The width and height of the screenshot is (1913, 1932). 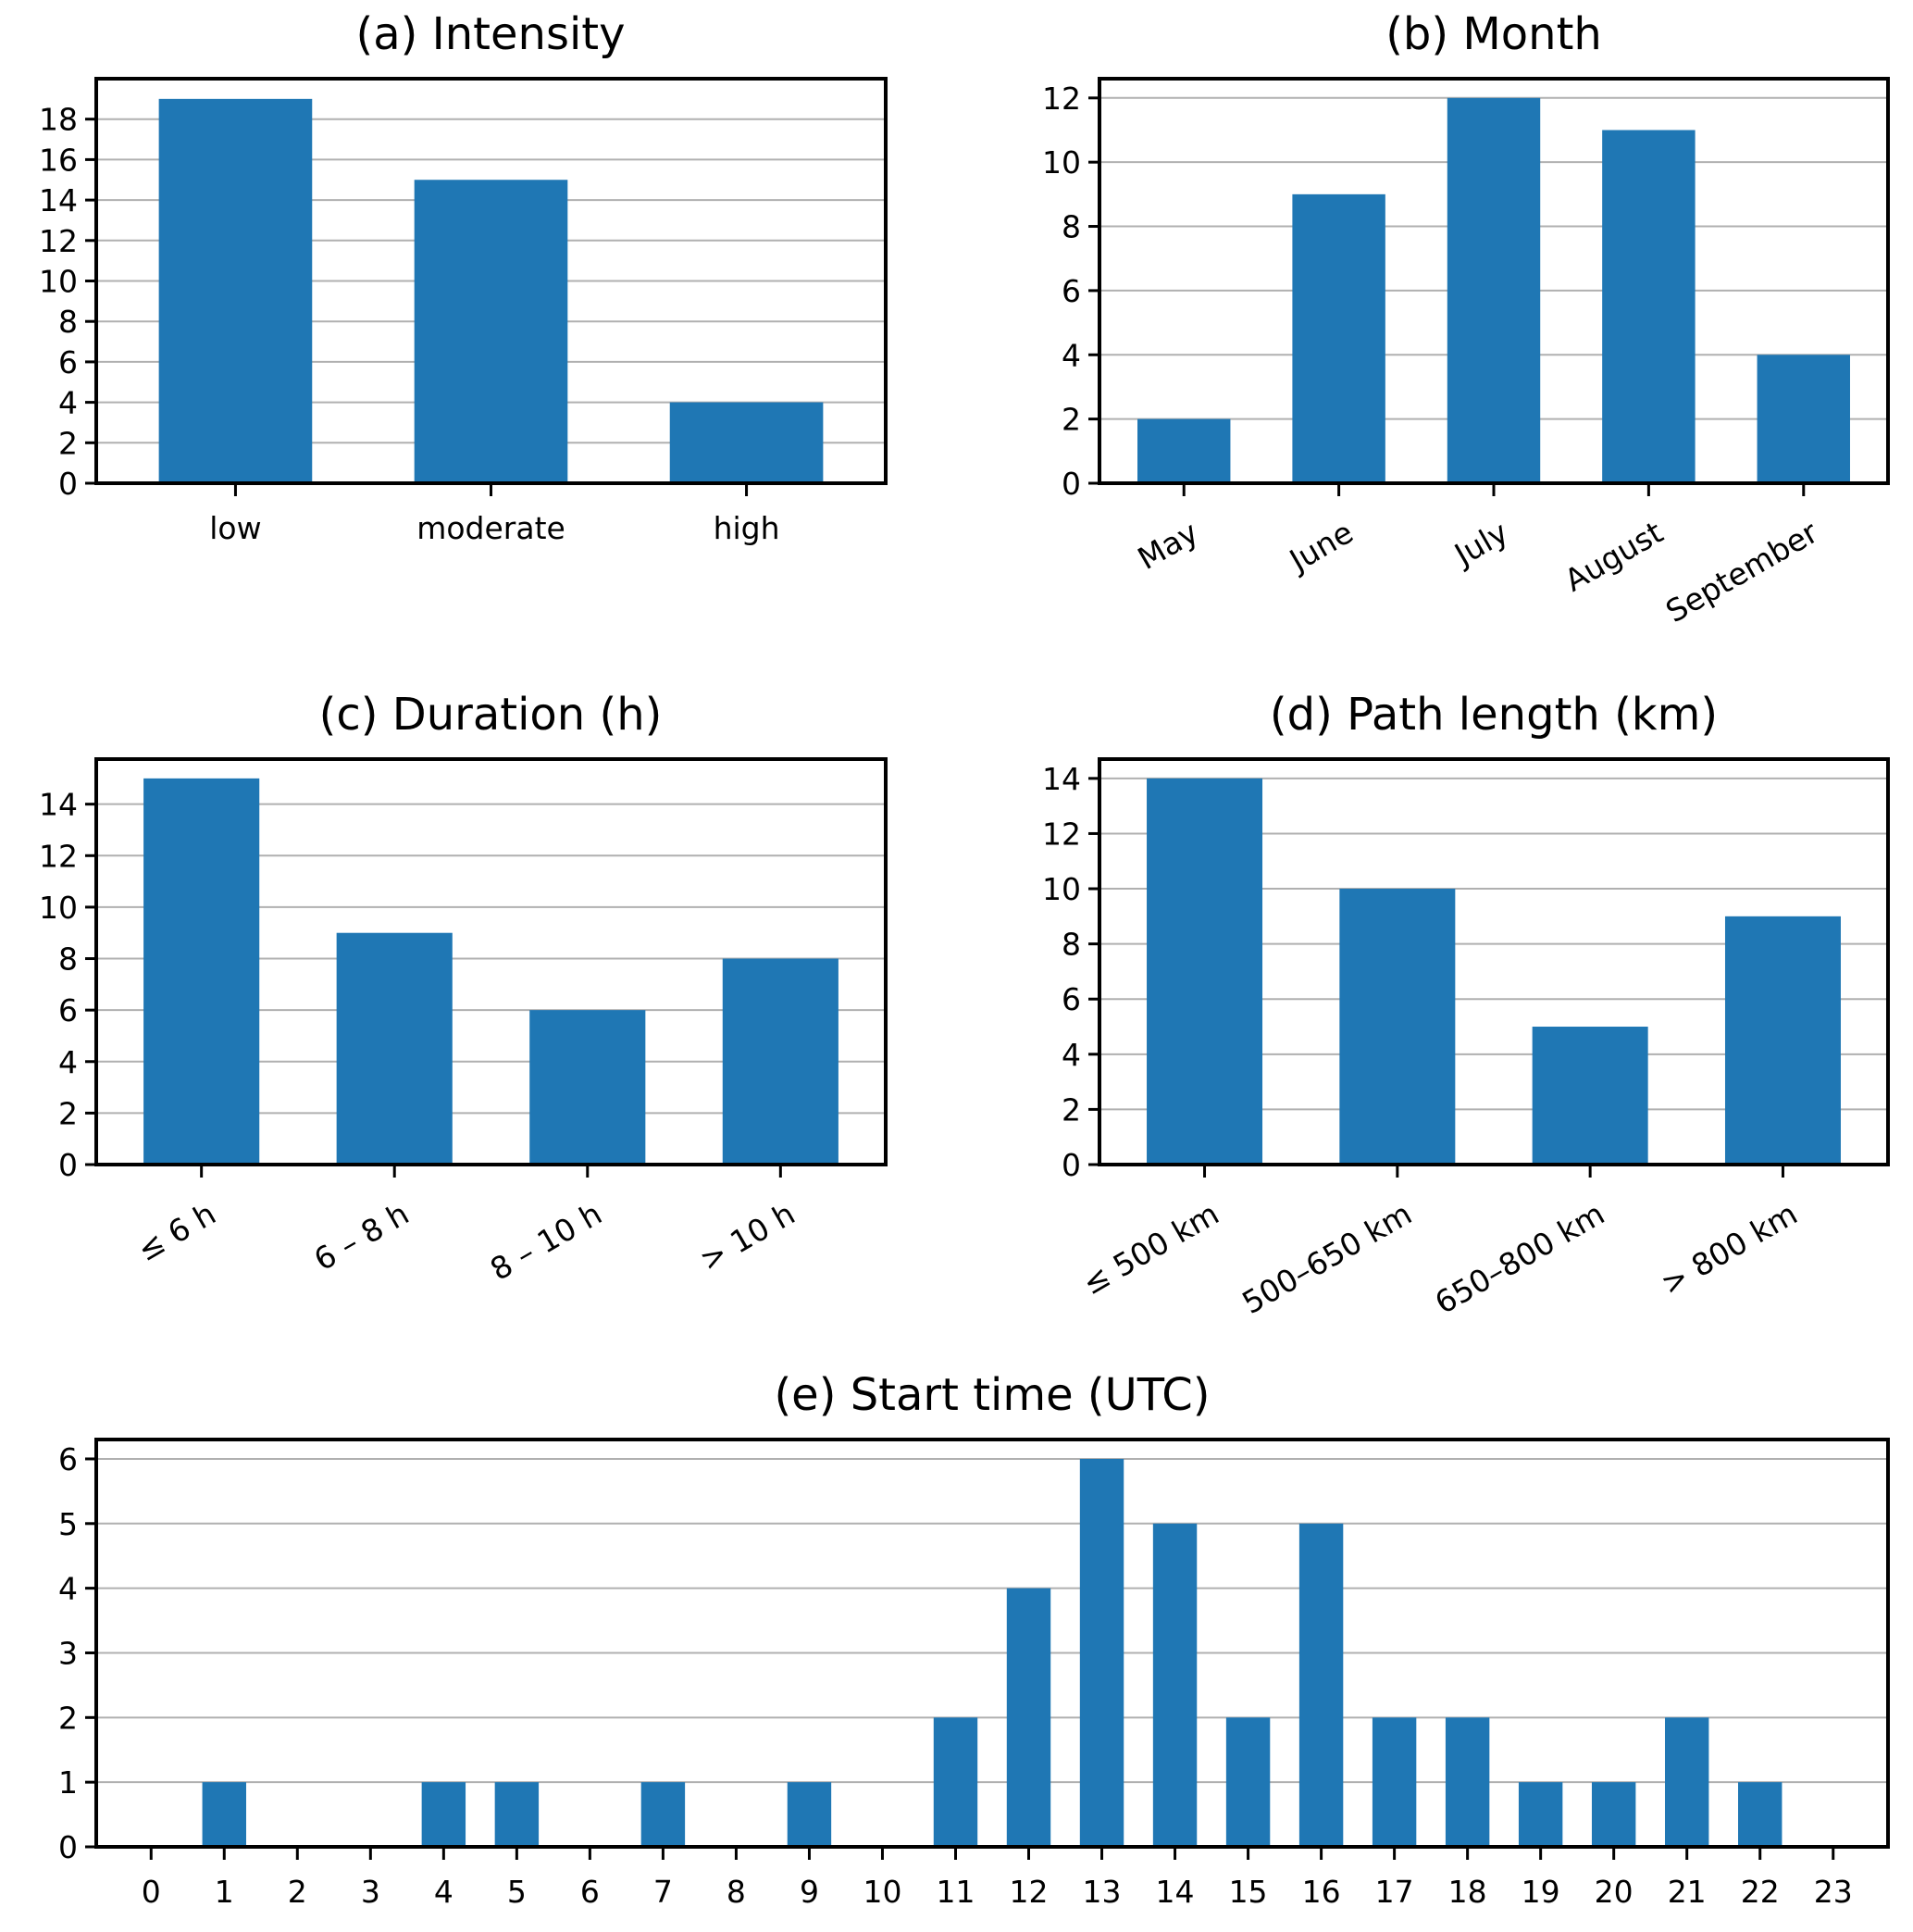 What do you see at coordinates (491, 528) in the screenshot?
I see `x-tick-label: moderate` at bounding box center [491, 528].